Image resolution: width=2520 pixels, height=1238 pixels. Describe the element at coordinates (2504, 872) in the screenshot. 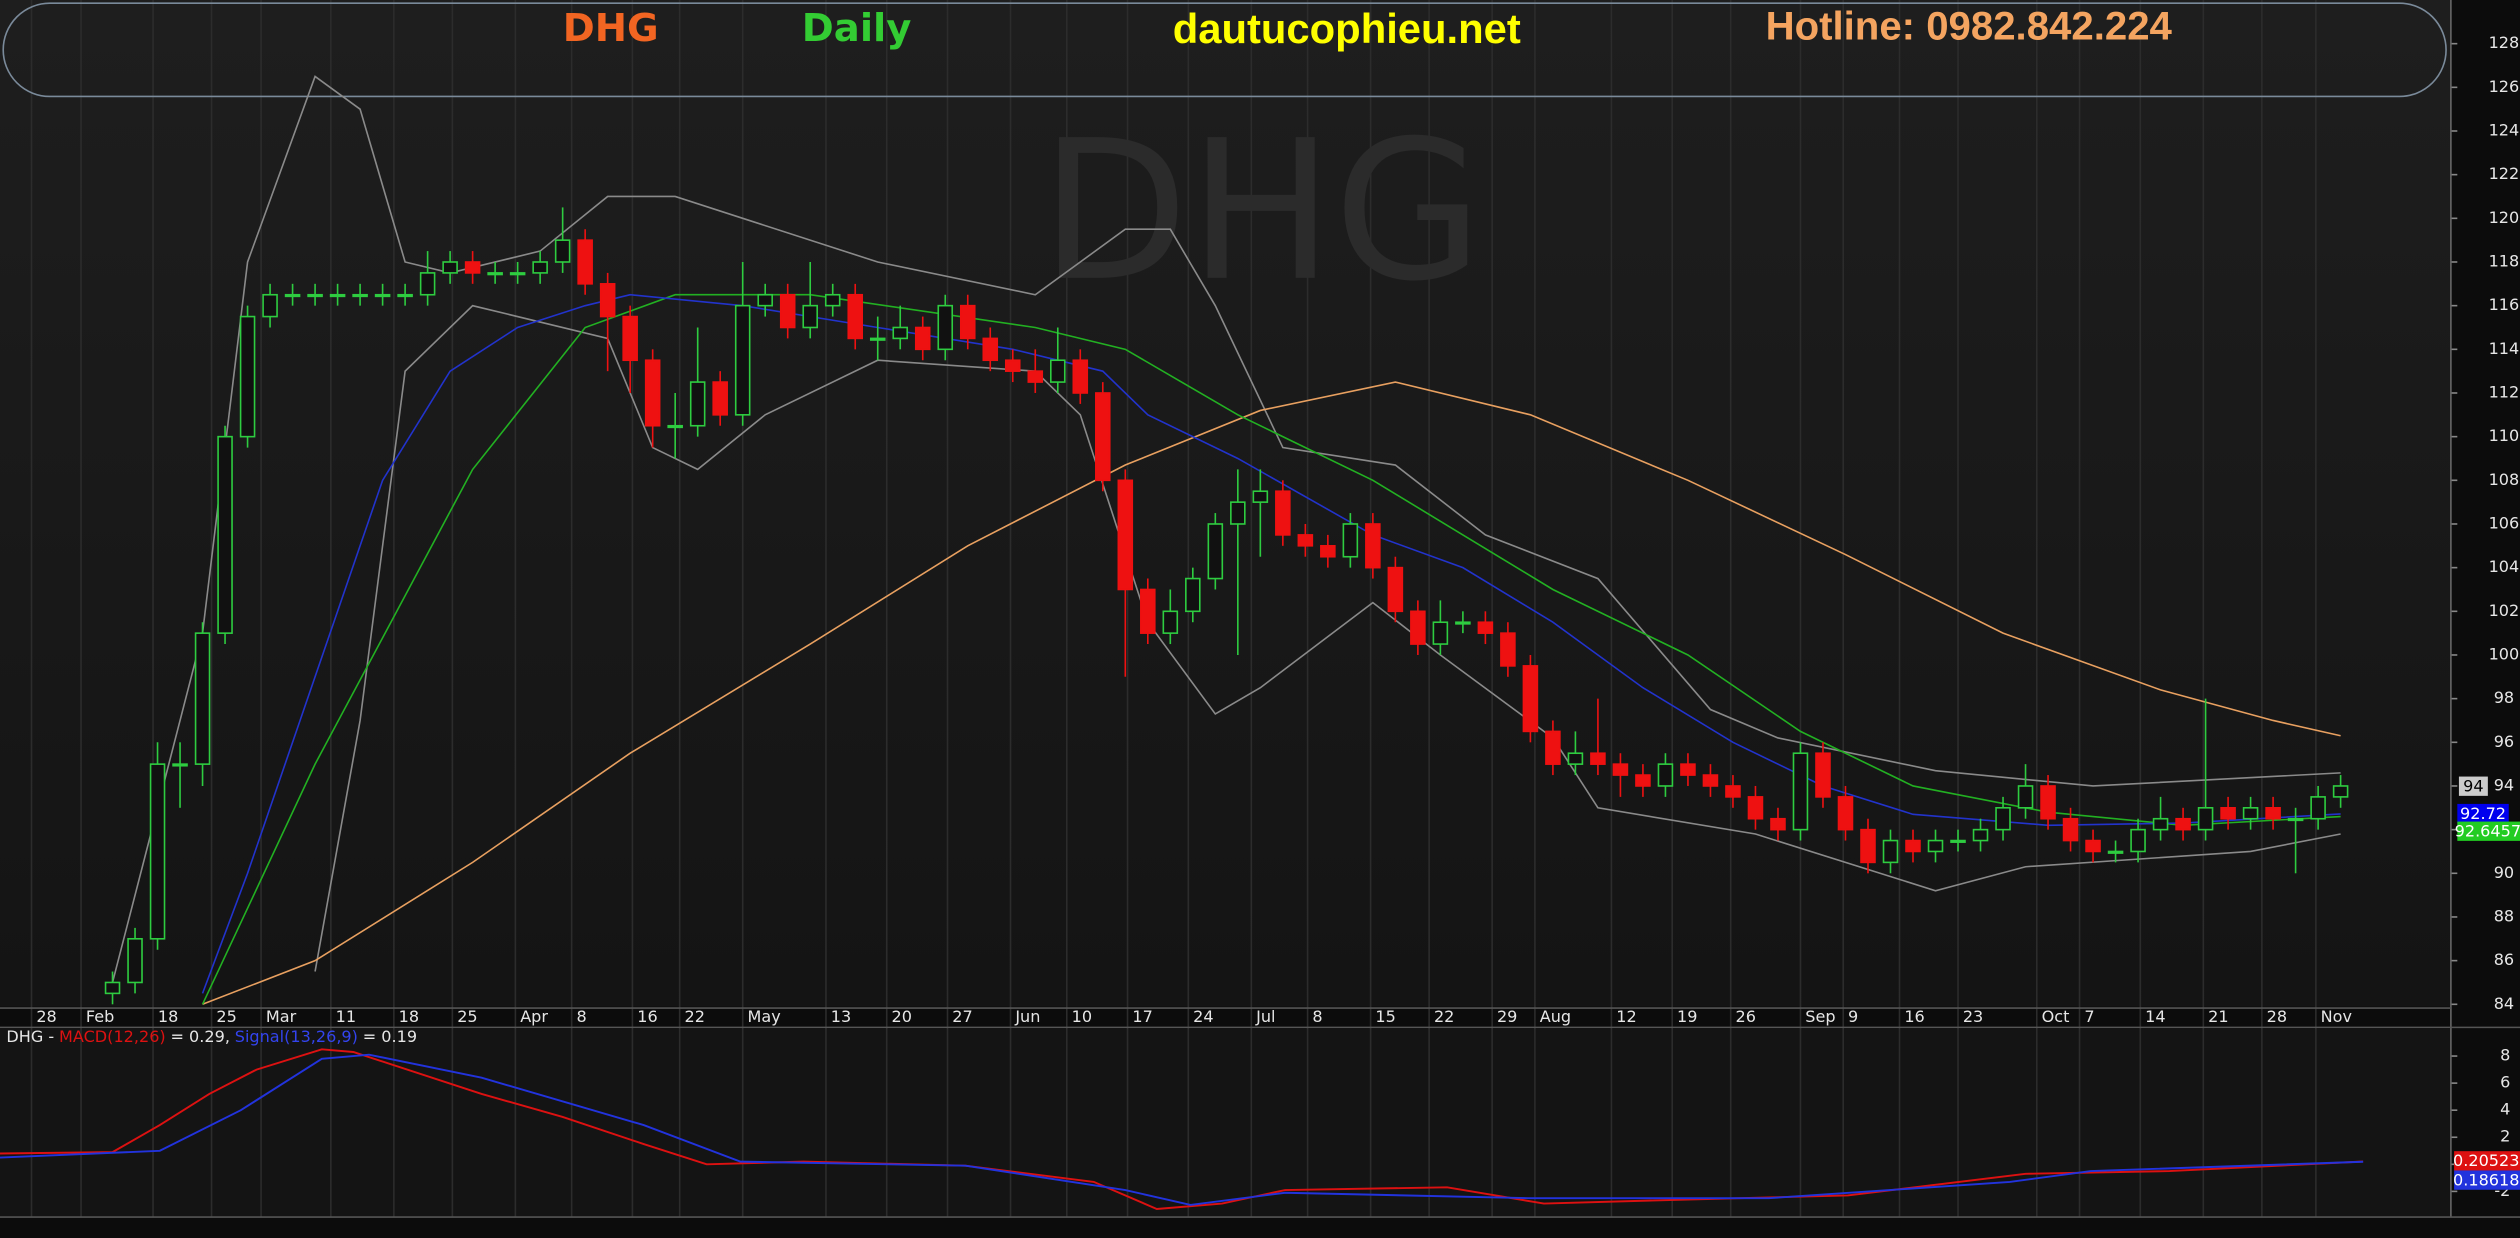

I see `y-tick-label: 90` at that location.